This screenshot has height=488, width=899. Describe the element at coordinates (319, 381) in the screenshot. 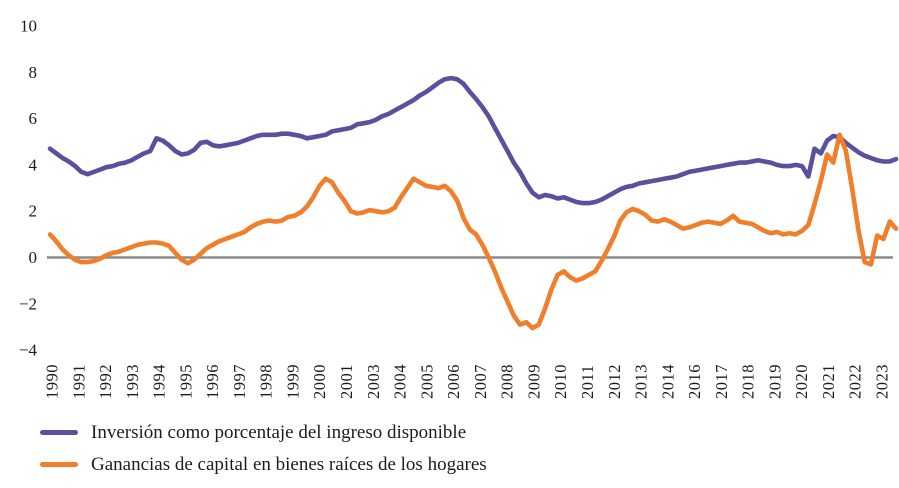

I see `x-tick-label: 2000` at that location.